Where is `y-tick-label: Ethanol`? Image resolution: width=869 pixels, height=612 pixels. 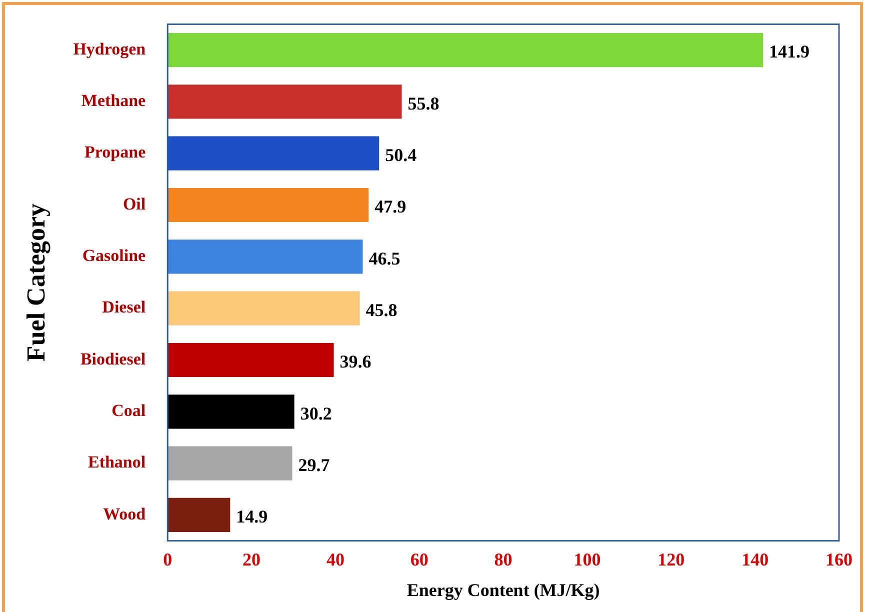
y-tick-label: Ethanol is located at coordinates (117, 462).